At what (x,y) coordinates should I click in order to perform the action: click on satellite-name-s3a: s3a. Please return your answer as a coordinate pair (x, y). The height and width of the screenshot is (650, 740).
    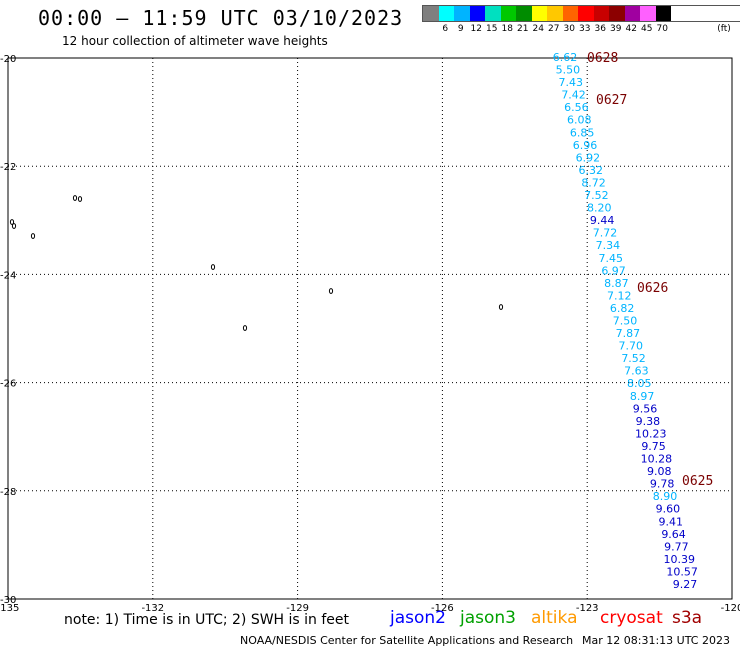
    Looking at the image, I should click on (687, 618).